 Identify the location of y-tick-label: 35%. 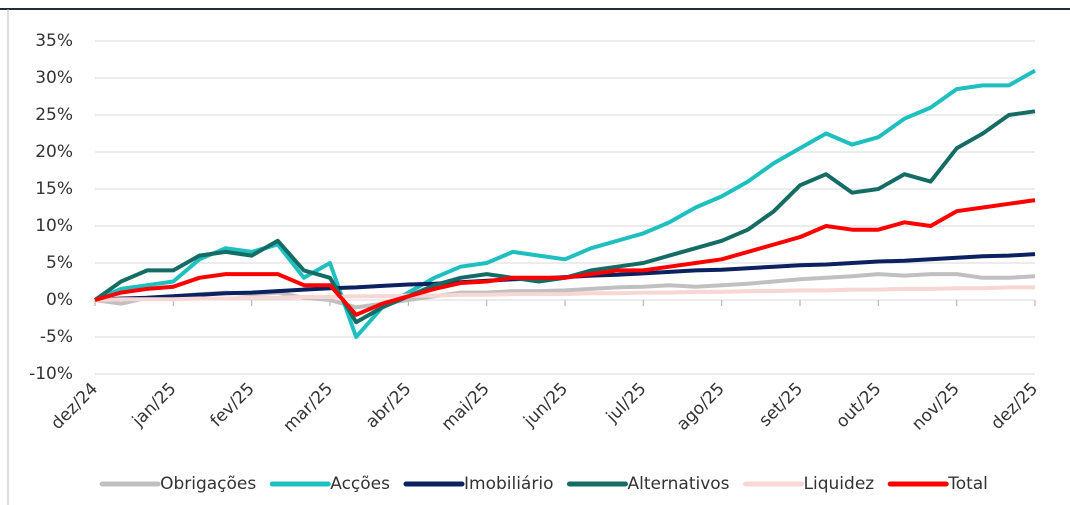
(54, 41).